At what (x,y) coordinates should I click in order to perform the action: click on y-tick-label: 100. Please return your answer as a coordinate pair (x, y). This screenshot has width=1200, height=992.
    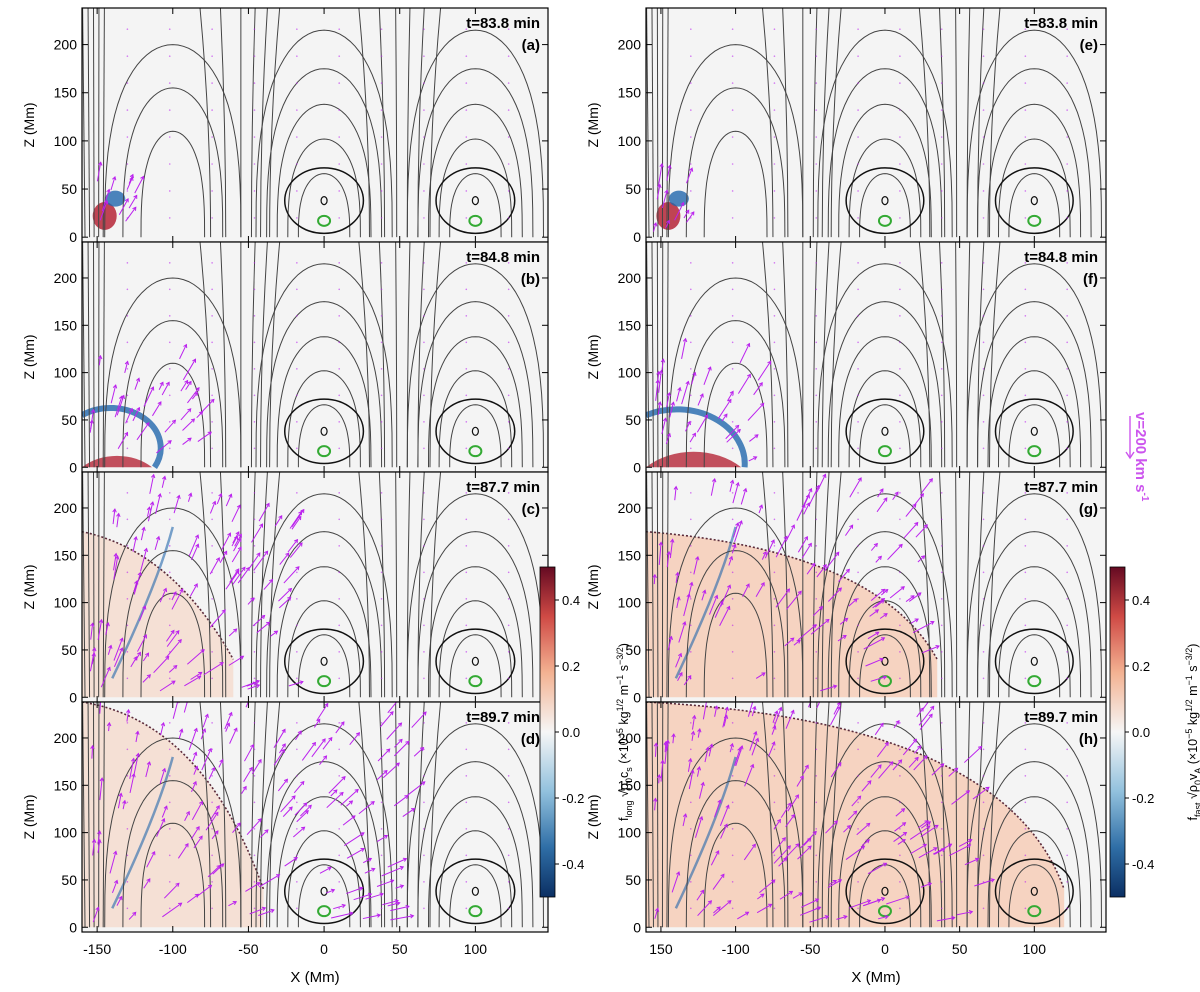
    Looking at the image, I should click on (66, 833).